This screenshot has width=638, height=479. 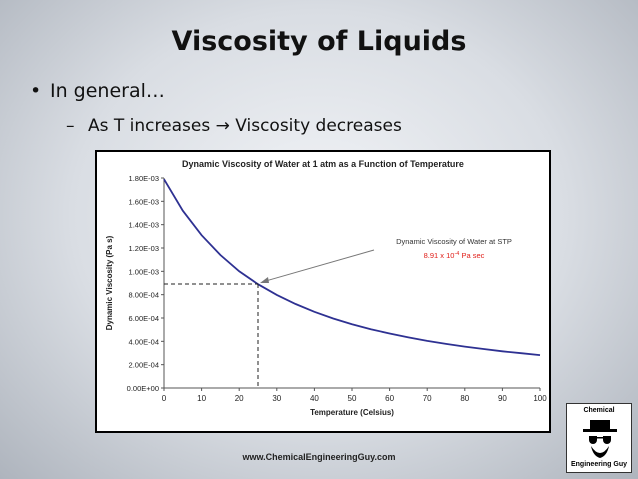 I want to click on x-tick-label: 30, so click(x=276, y=398).